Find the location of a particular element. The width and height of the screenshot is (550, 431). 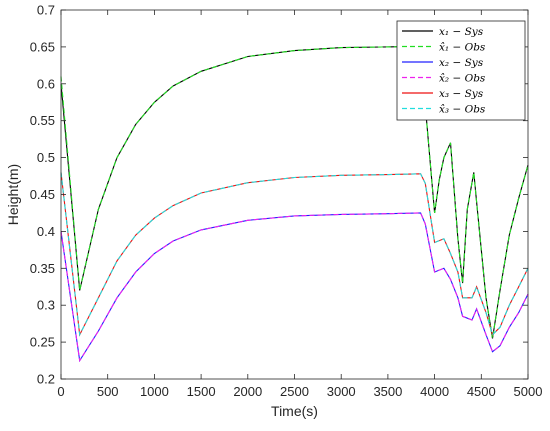

y-tick-label: 0.6 is located at coordinates (46, 83).